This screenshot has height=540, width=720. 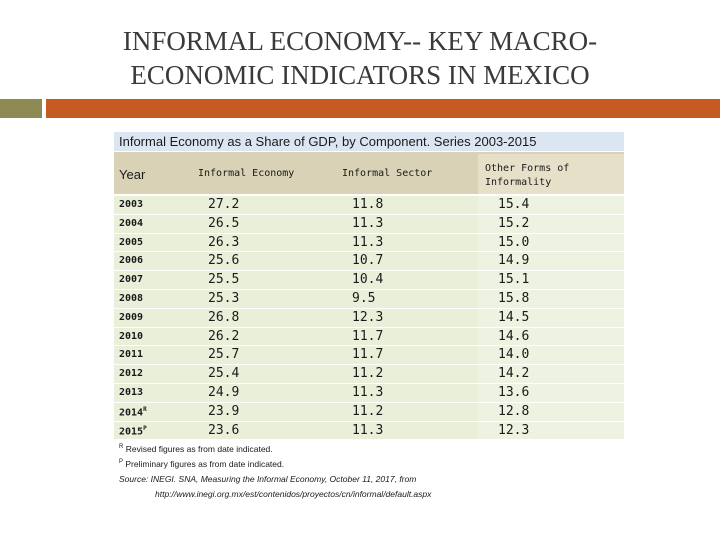 I want to click on header-informal-economy: Informal Economy, so click(x=246, y=173).